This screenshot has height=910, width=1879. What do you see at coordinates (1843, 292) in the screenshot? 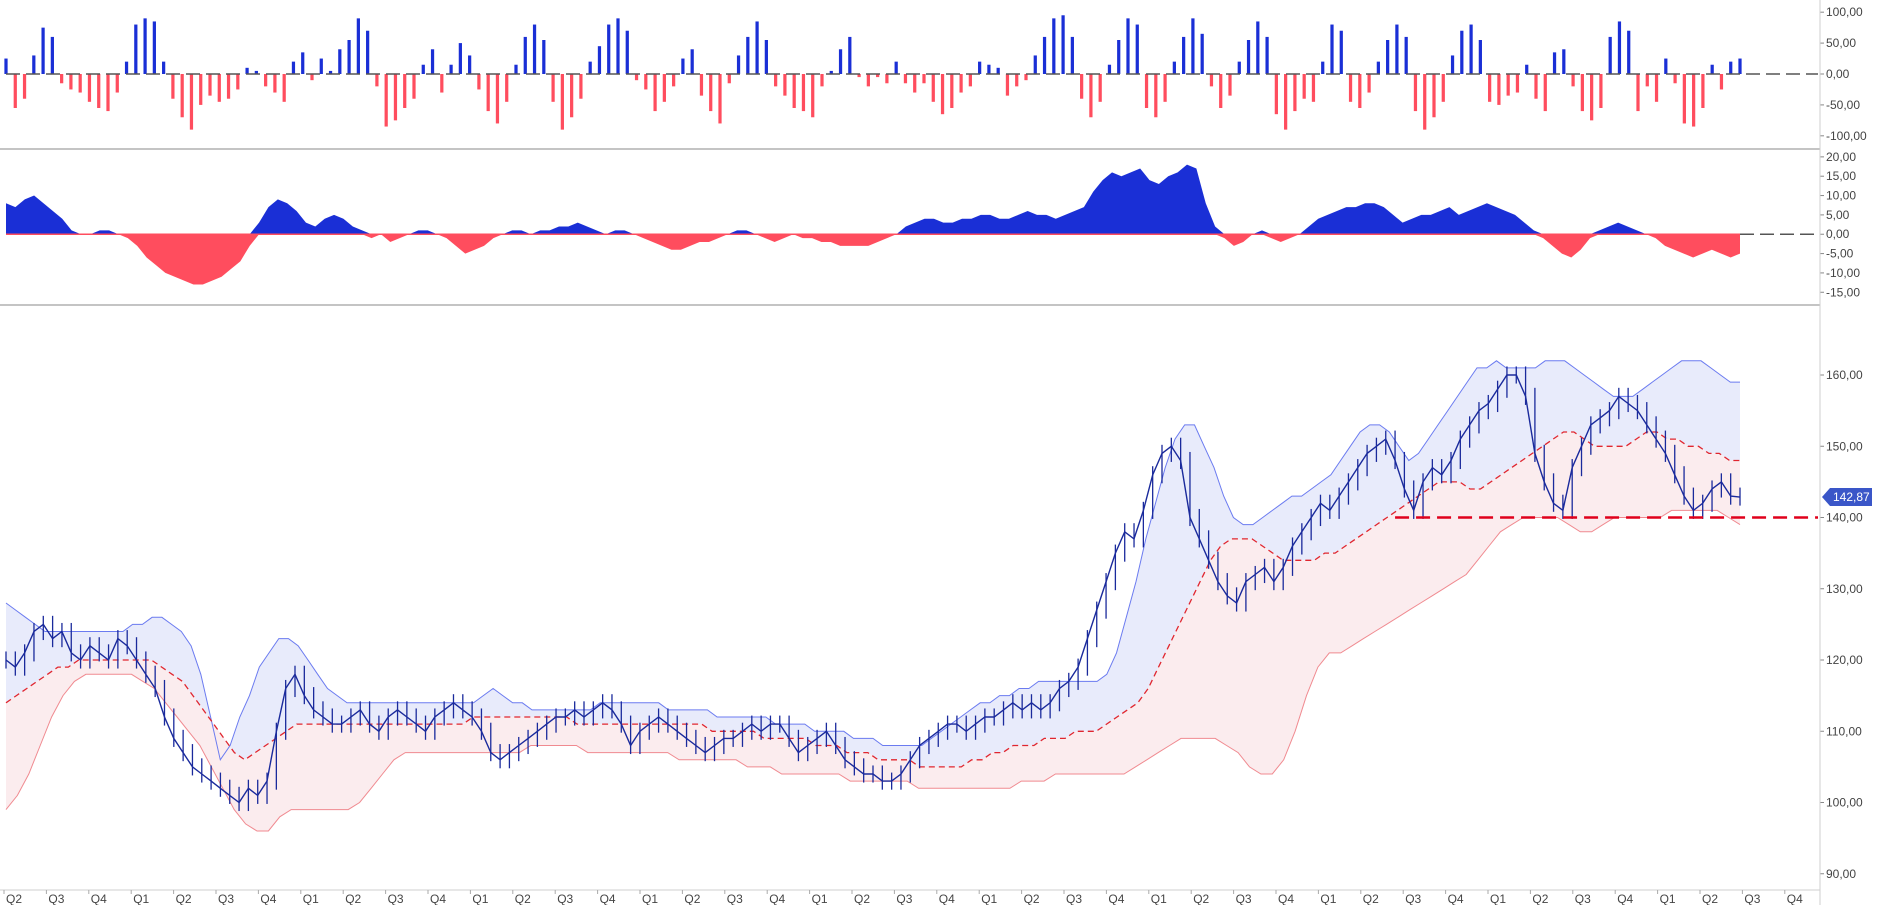
I see `y-tick-label: -15,00` at bounding box center [1843, 292].